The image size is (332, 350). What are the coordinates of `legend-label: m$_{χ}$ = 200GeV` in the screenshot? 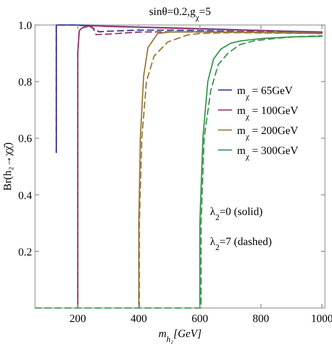 It's located at (267, 132).